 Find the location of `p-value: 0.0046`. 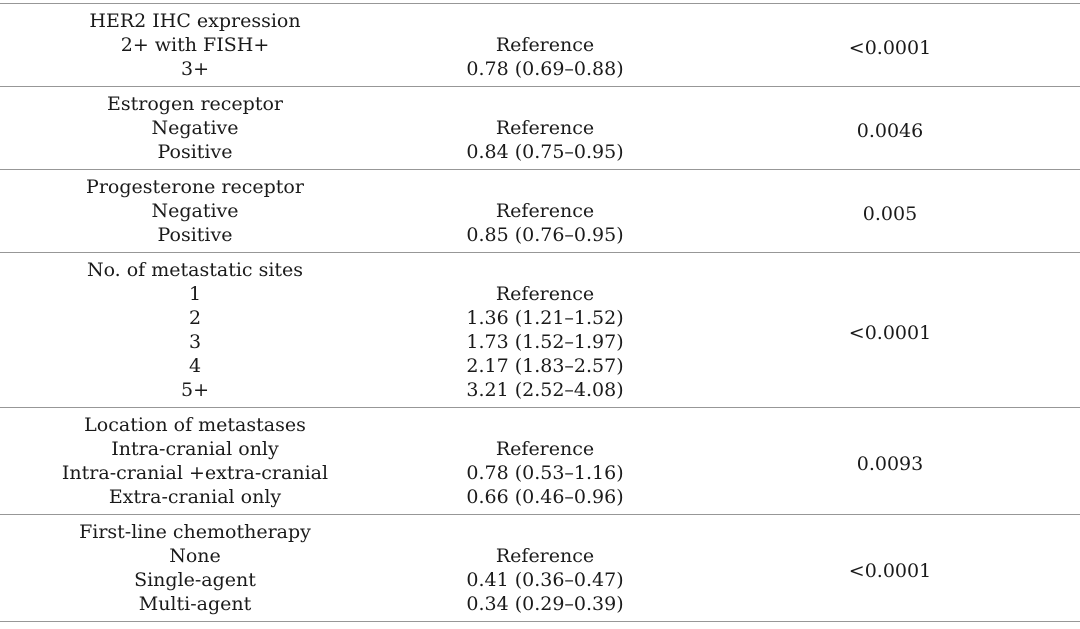

p-value: 0.0046 is located at coordinates (890, 128).